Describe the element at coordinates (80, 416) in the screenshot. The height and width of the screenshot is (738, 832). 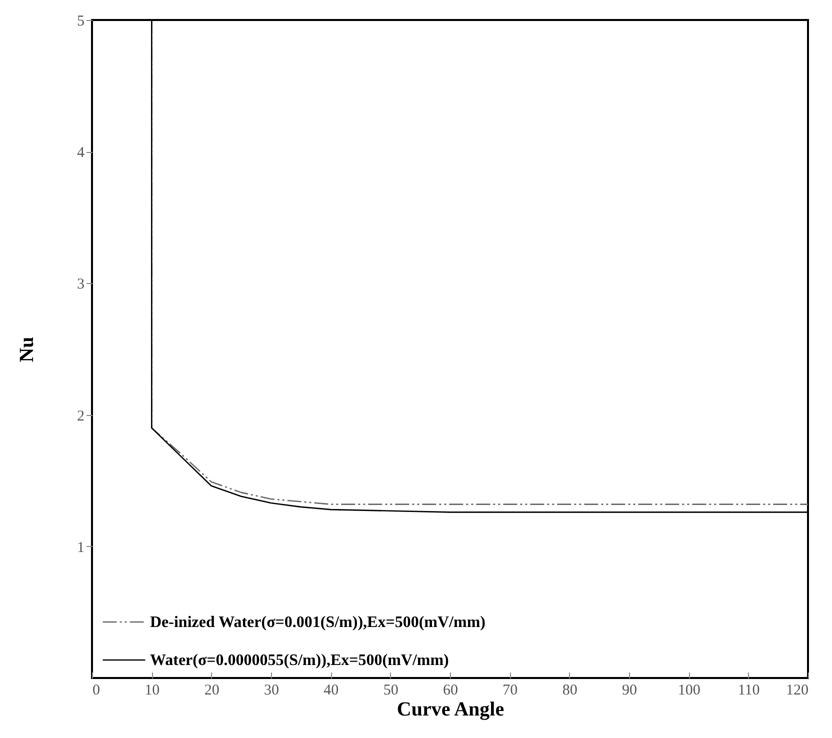
I see `y-tick-label: 2` at that location.